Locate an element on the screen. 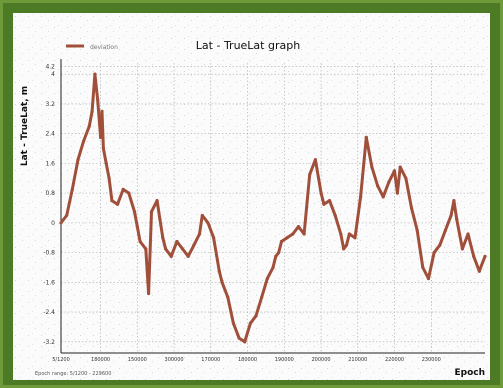  x-tick-label: 210000 is located at coordinates (357, 360).